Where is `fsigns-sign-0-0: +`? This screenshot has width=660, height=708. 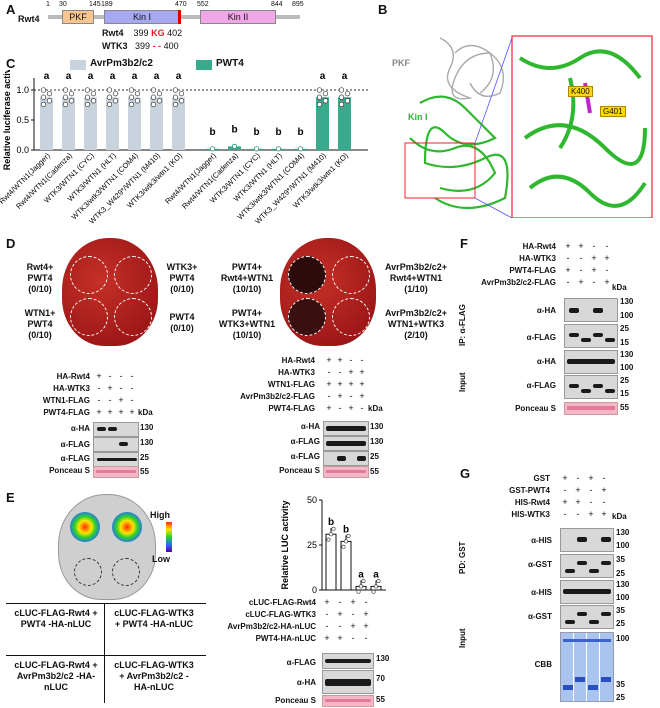 fsigns-sign-0-0: + is located at coordinates (568, 246).